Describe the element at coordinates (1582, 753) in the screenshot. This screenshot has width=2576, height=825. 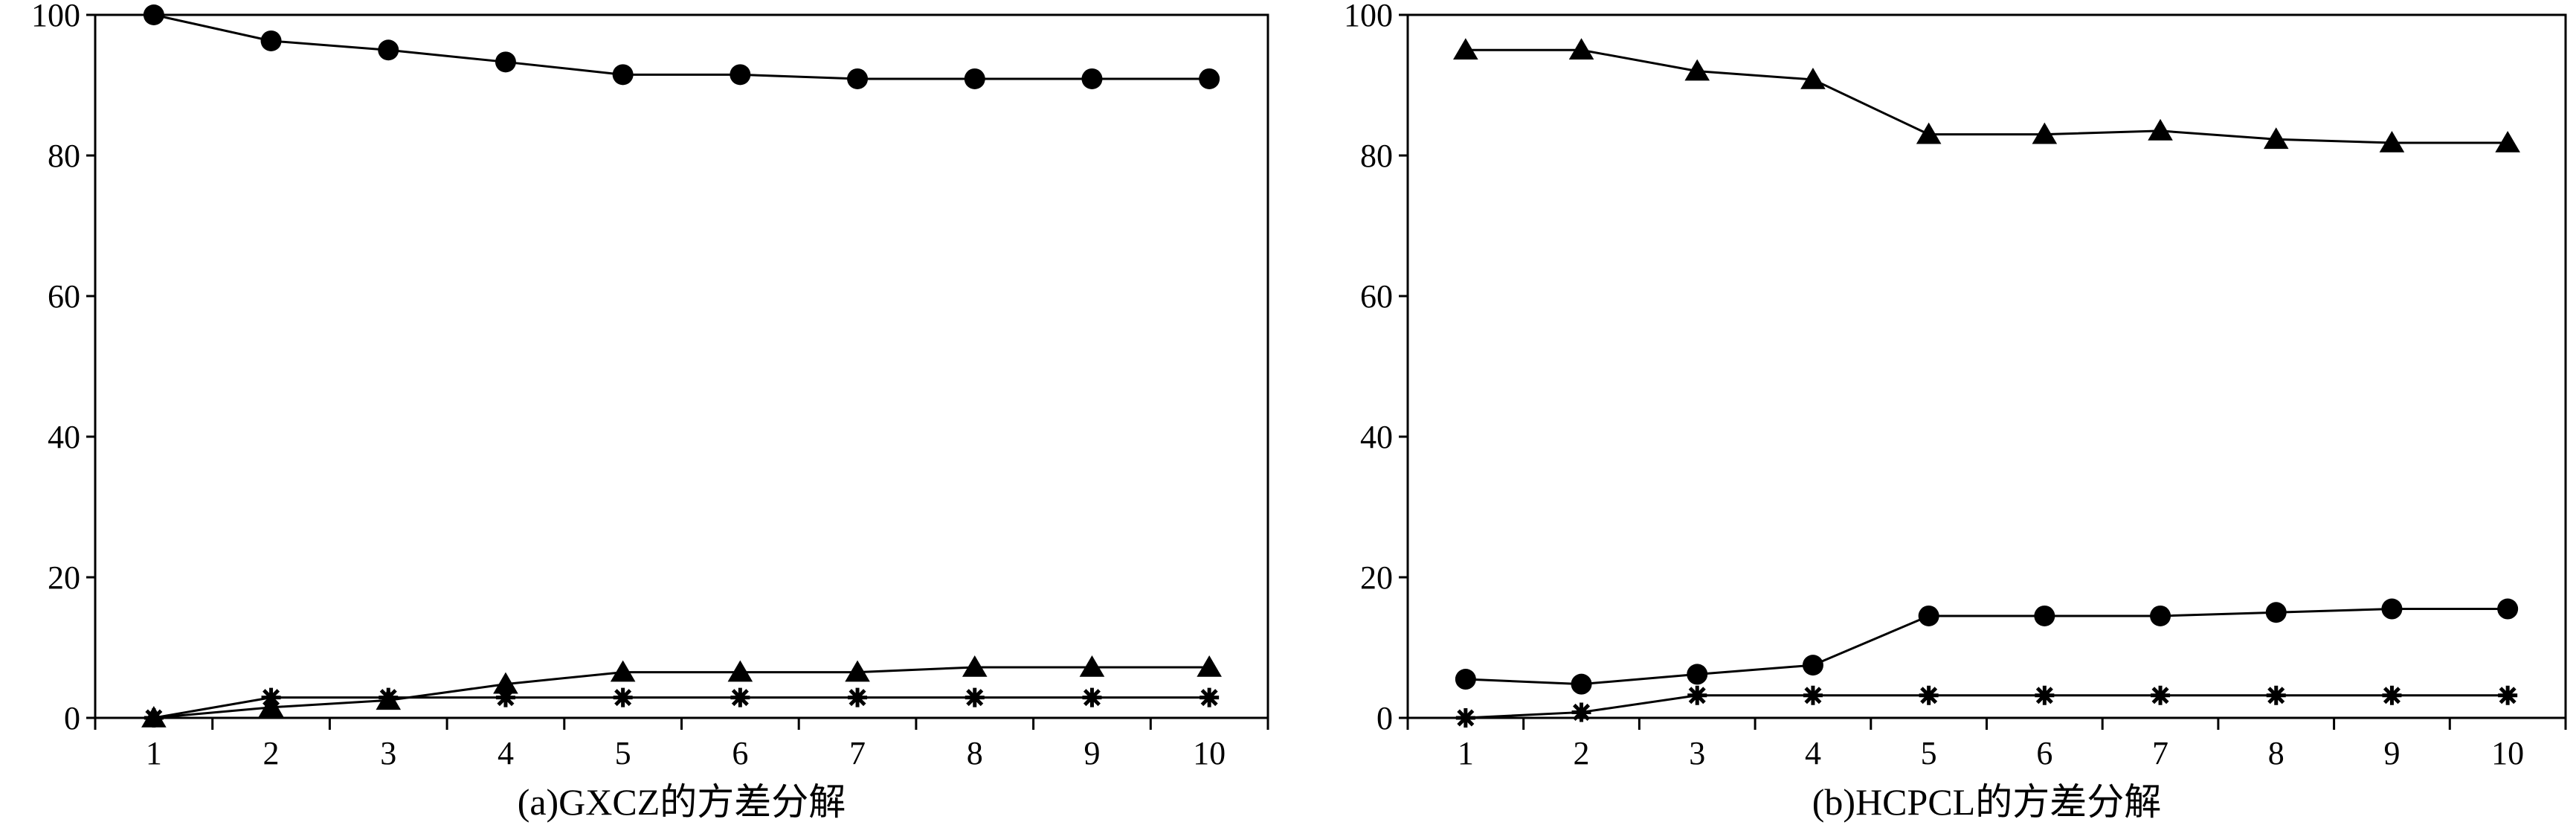
I see `x-tick-label: 2` at that location.